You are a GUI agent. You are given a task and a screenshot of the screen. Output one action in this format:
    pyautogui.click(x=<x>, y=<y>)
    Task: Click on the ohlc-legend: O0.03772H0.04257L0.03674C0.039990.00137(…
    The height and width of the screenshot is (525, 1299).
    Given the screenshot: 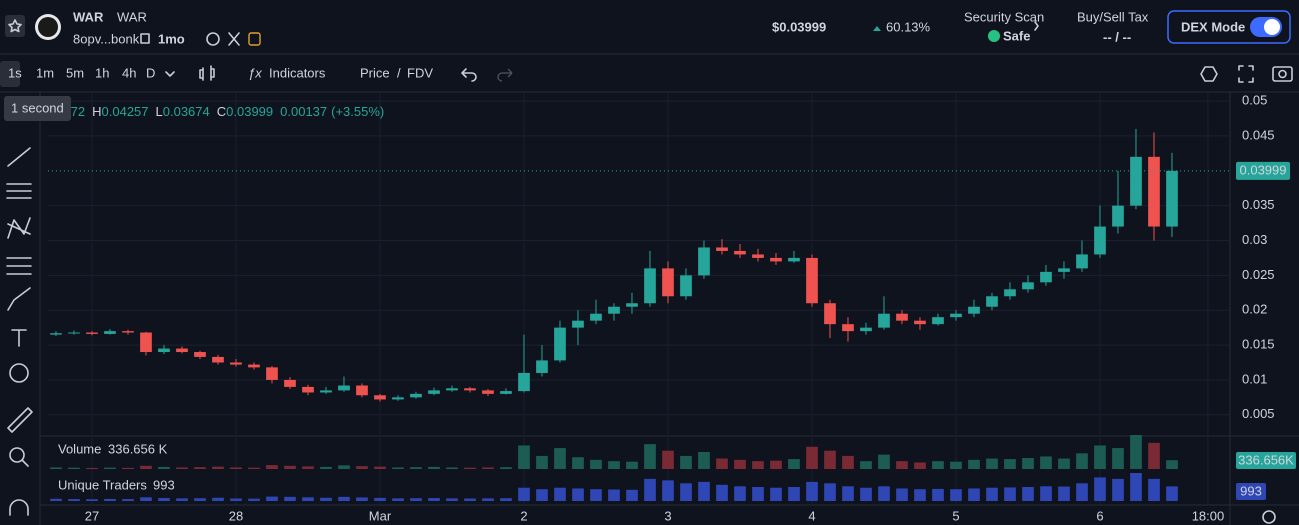 What is the action you would take?
    pyautogui.click(x=206, y=111)
    